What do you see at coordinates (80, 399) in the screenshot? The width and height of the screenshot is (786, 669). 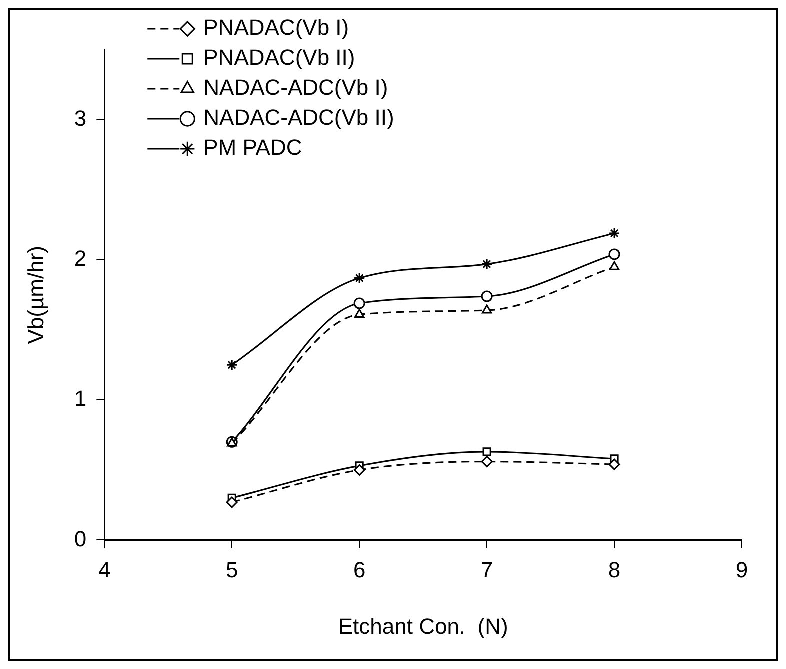 I see `y-tick-label: 1` at bounding box center [80, 399].